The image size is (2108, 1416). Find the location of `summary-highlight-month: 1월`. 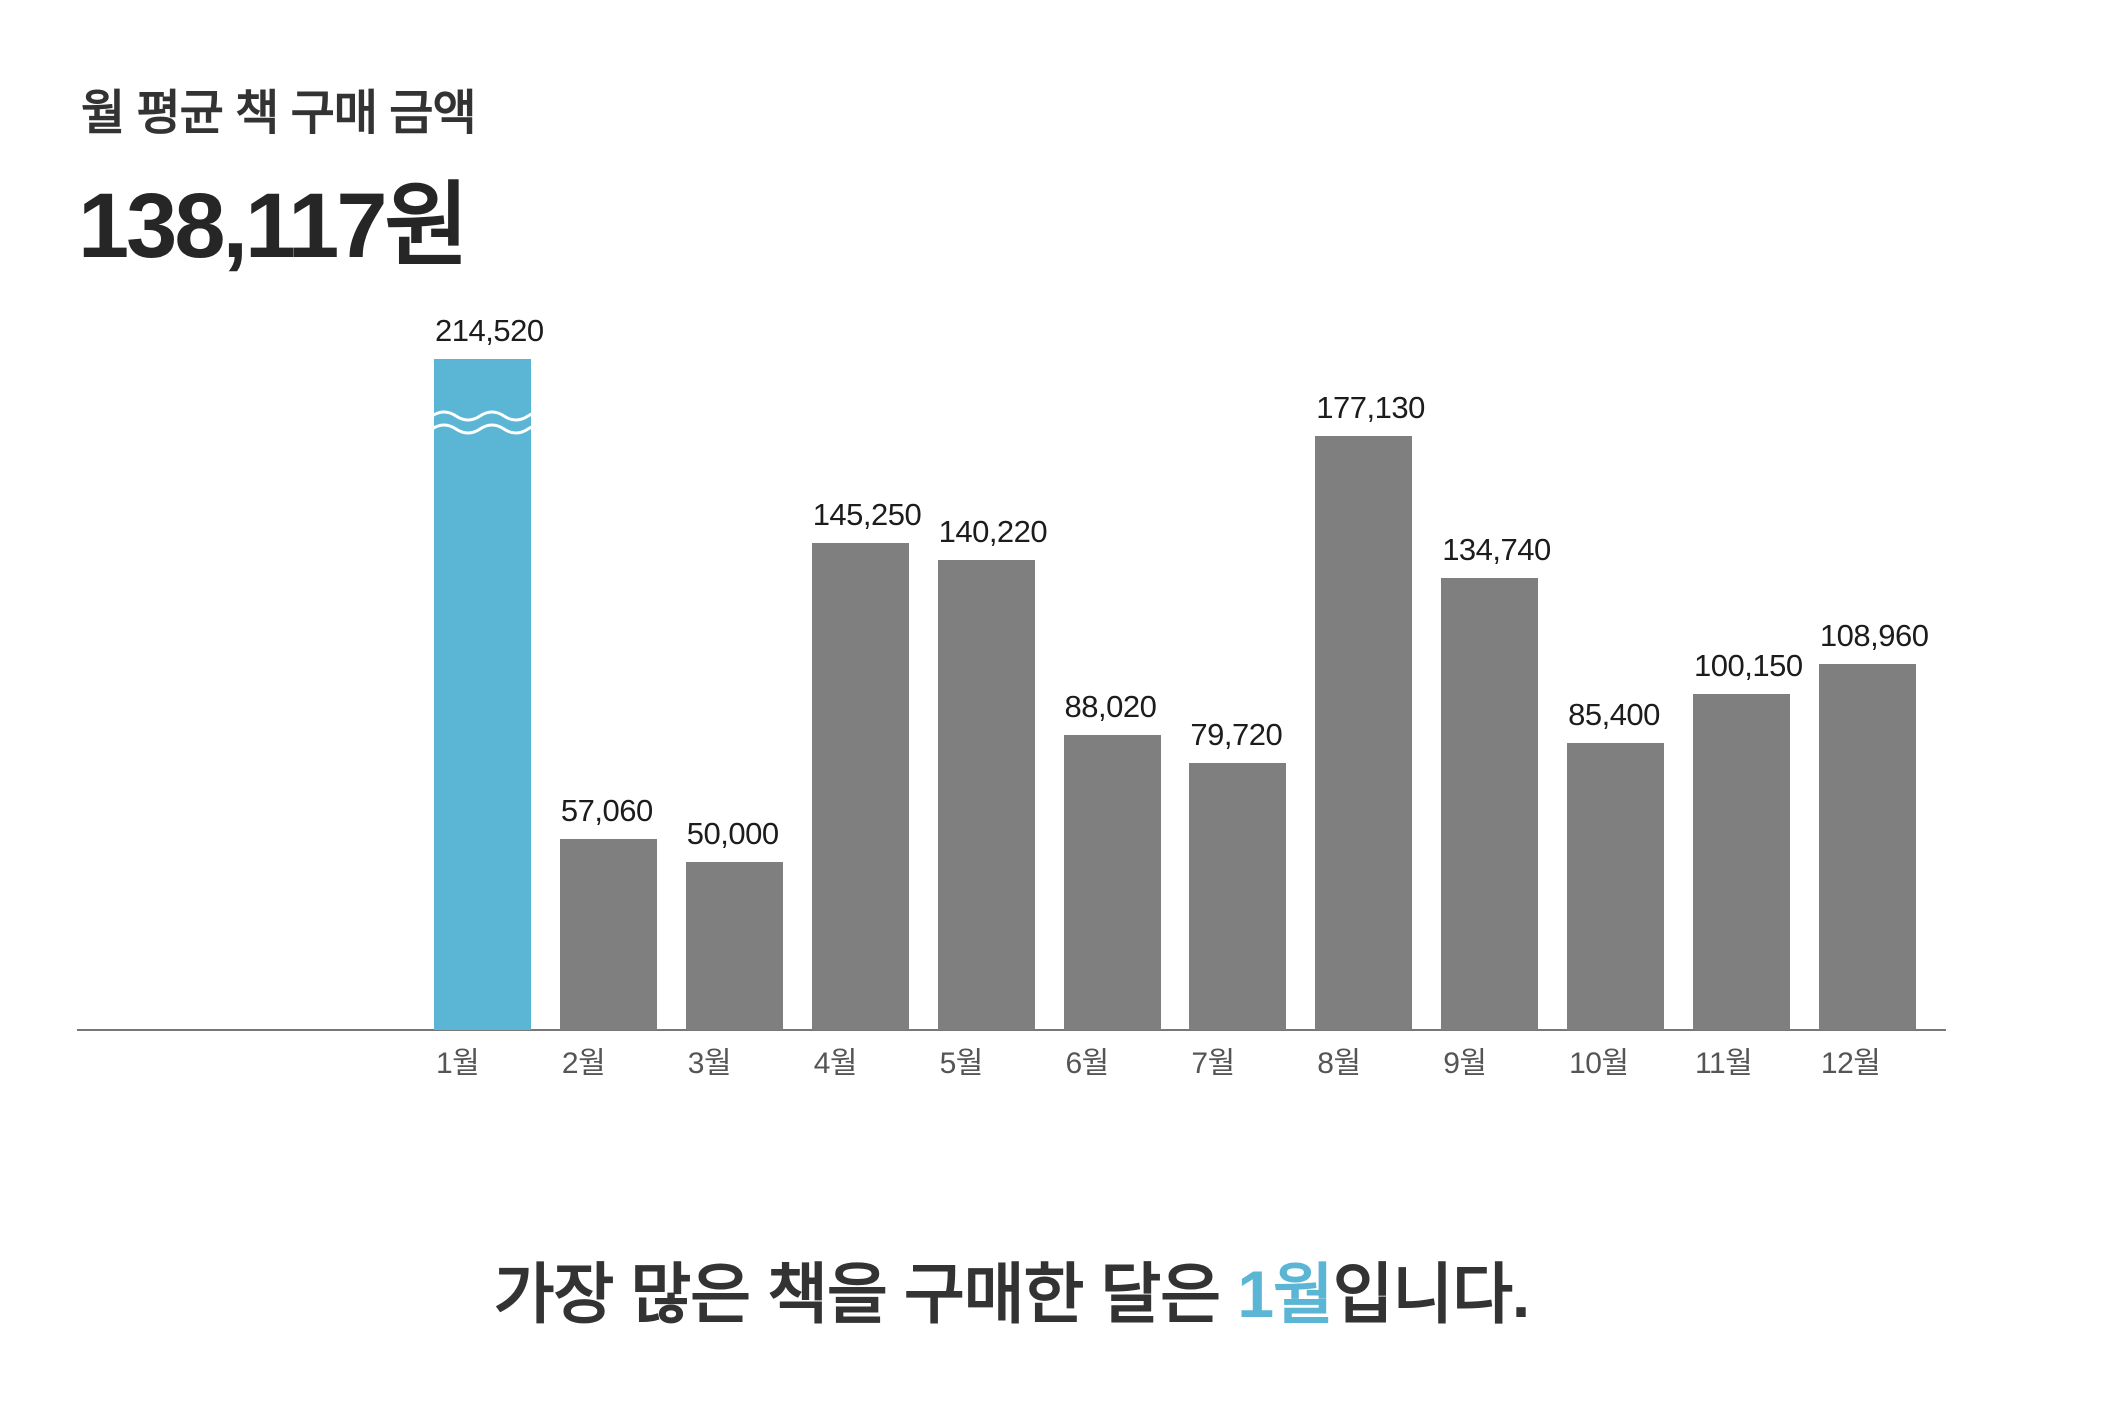

summary-highlight-month: 1월 is located at coordinates (1285, 1294).